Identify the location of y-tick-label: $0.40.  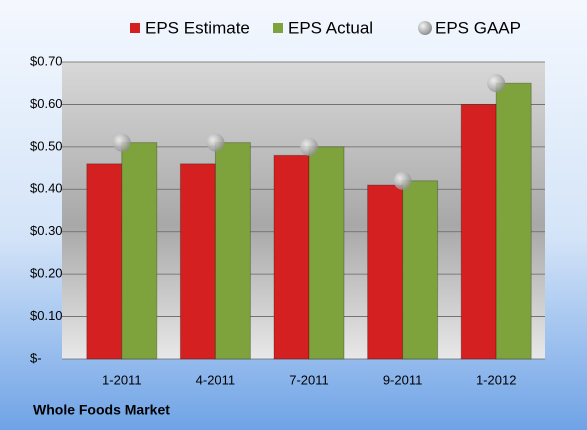
(46, 188).